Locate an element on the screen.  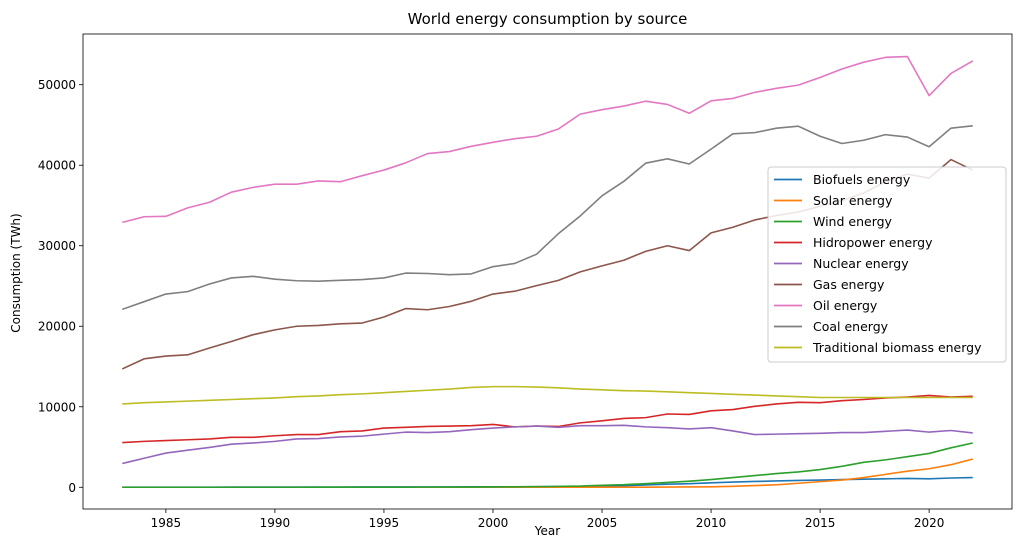
legend-entry: Hidropower energy is located at coordinates (873, 242).